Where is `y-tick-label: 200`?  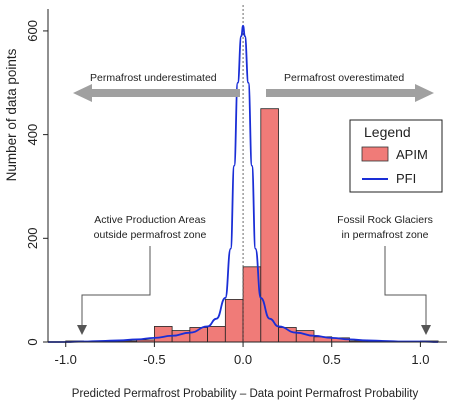
y-tick-label: 200 is located at coordinates (32, 238).